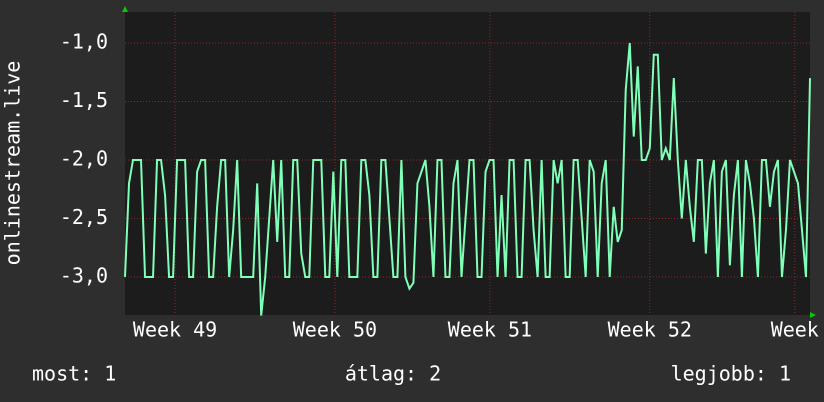 Image resolution: width=824 pixels, height=402 pixels. I want to click on x-tick-label: Week, so click(795, 330).